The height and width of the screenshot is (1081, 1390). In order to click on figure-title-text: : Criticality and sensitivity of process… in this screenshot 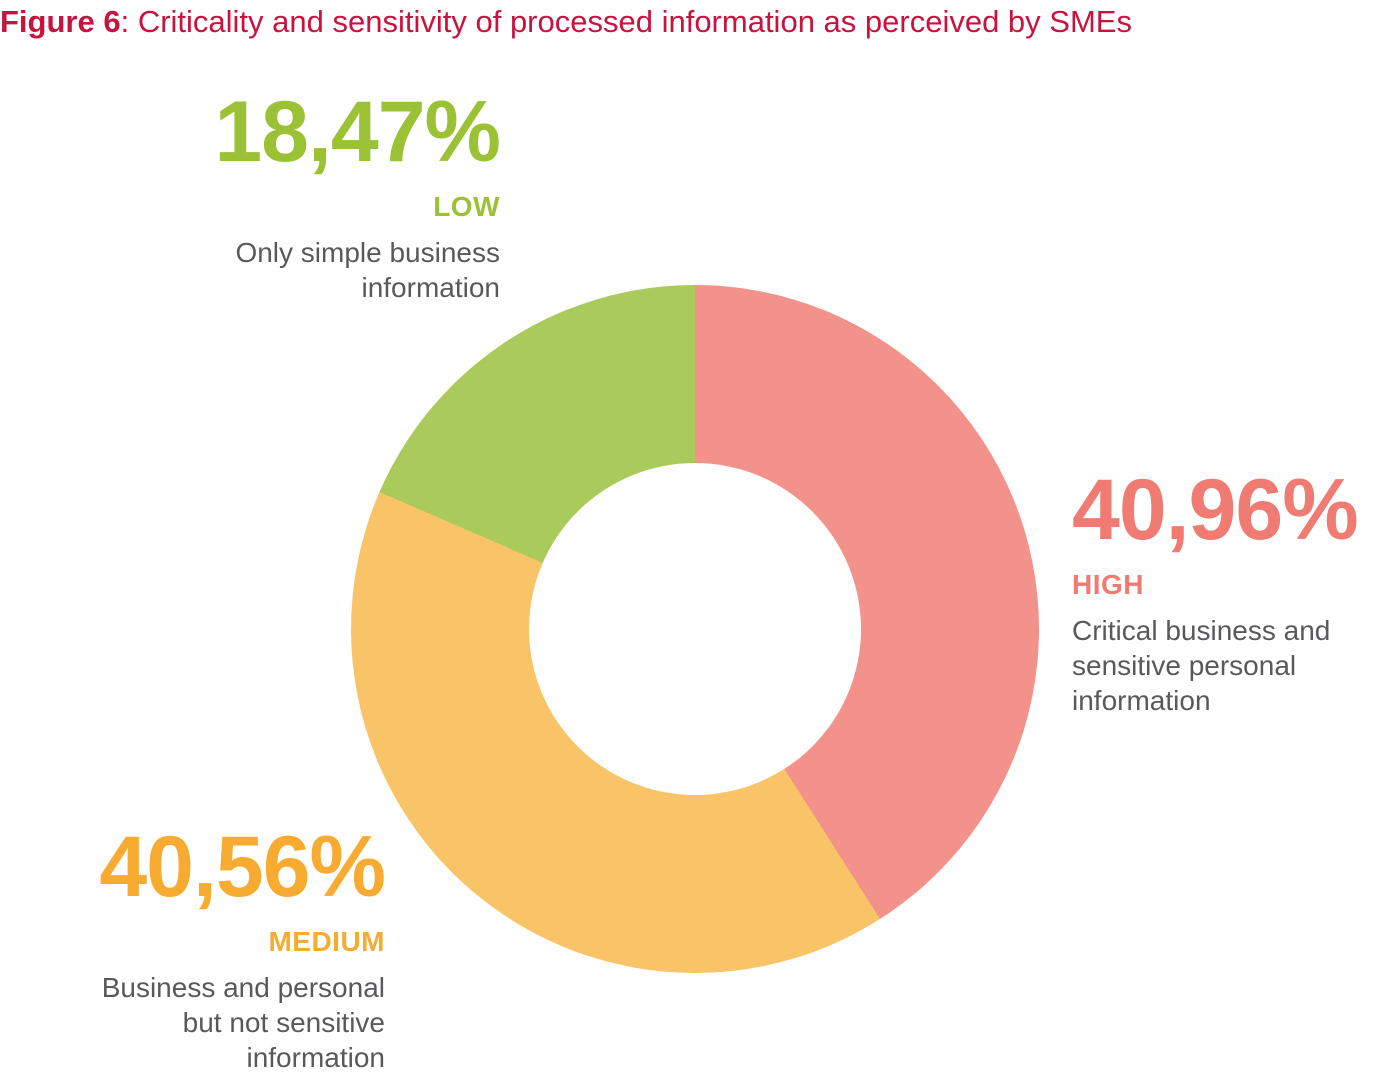, I will do `click(626, 21)`.